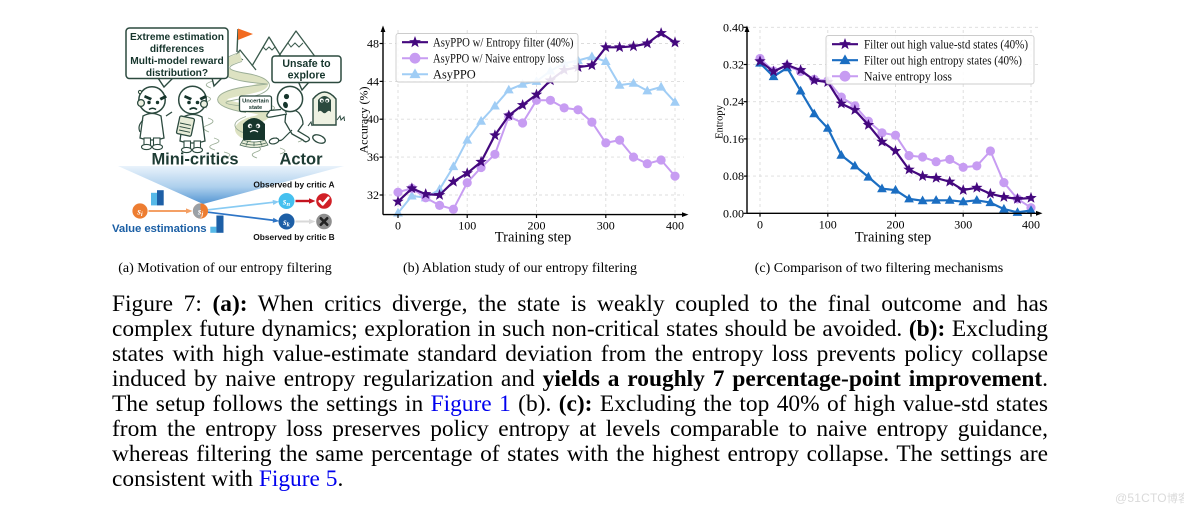  Describe the element at coordinates (286, 223) in the screenshot. I see `svg-text: sk` at that location.